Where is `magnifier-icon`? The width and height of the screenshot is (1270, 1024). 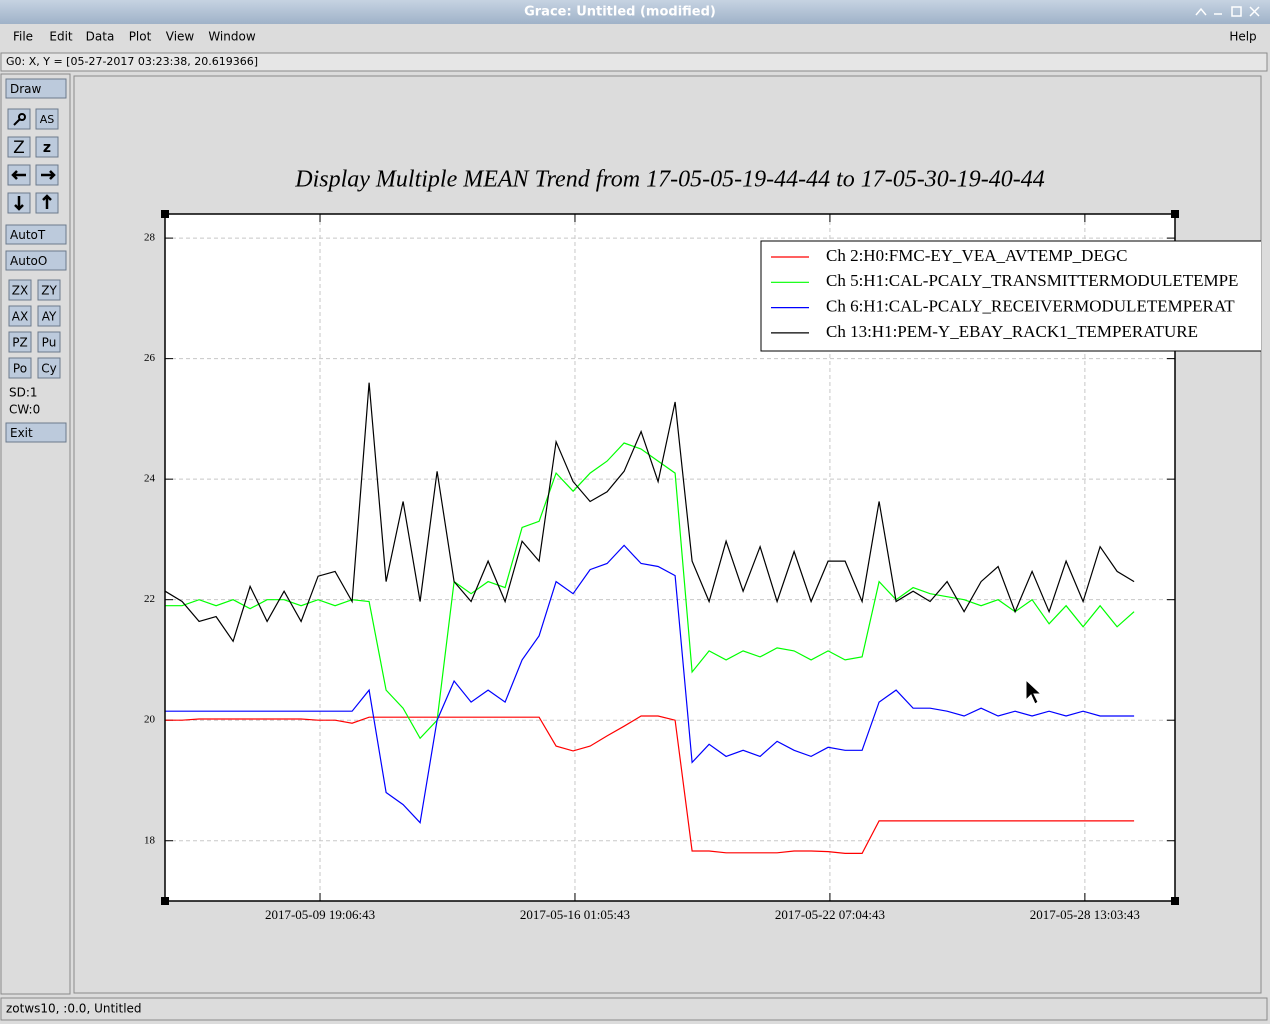 magnifier-icon is located at coordinates (20, 119).